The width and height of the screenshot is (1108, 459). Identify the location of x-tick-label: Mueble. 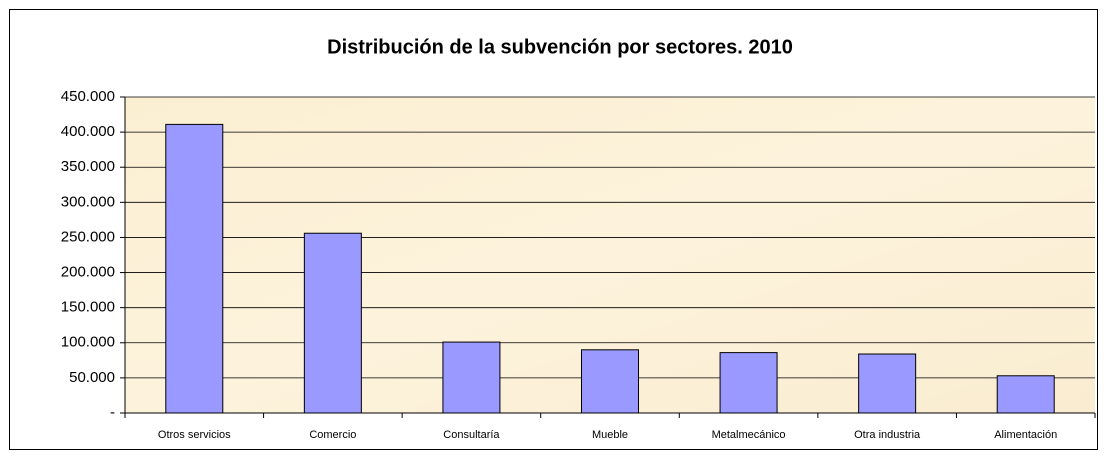
(610, 435).